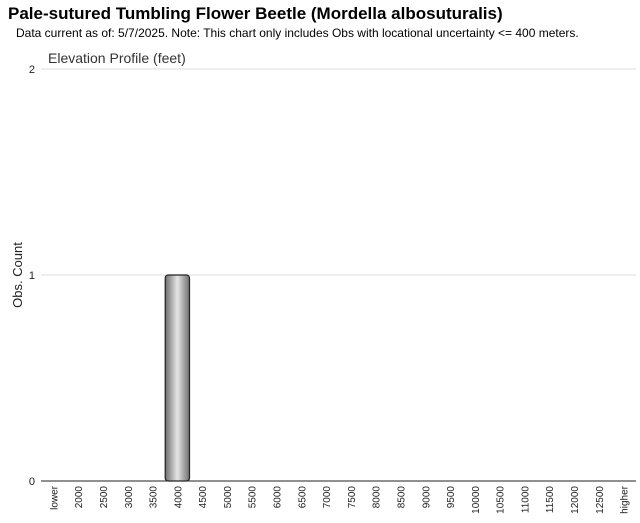 The width and height of the screenshot is (640, 523). I want to click on x-tick-label: 10000, so click(476, 500).